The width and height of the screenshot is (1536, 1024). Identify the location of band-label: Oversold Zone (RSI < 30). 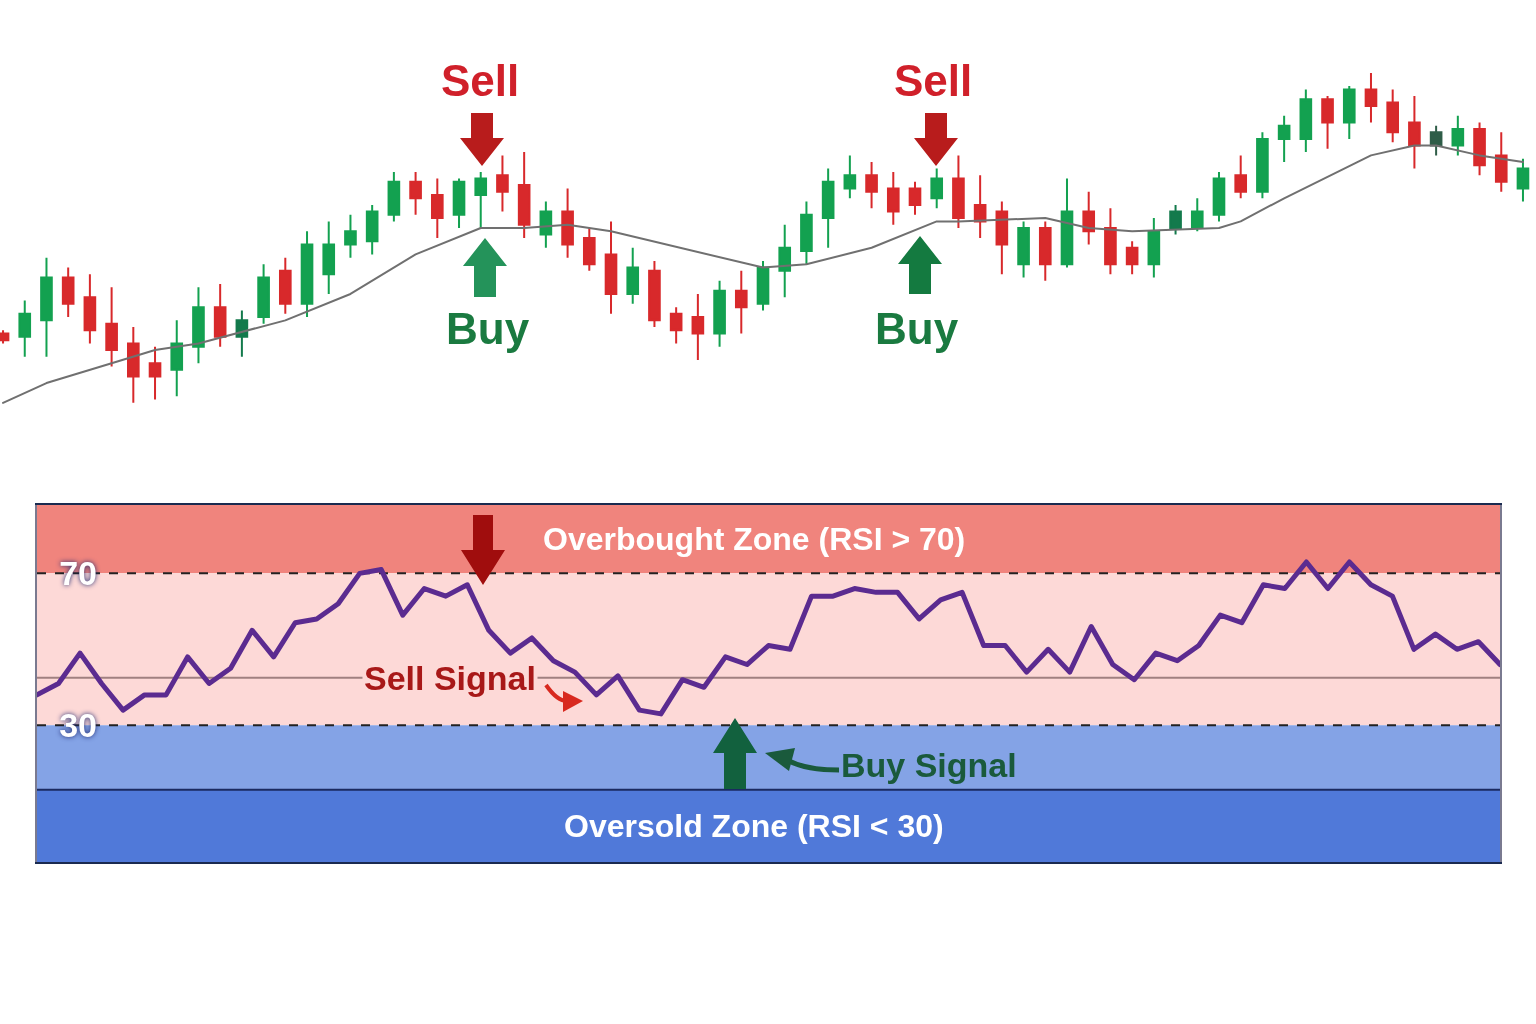
(754, 826).